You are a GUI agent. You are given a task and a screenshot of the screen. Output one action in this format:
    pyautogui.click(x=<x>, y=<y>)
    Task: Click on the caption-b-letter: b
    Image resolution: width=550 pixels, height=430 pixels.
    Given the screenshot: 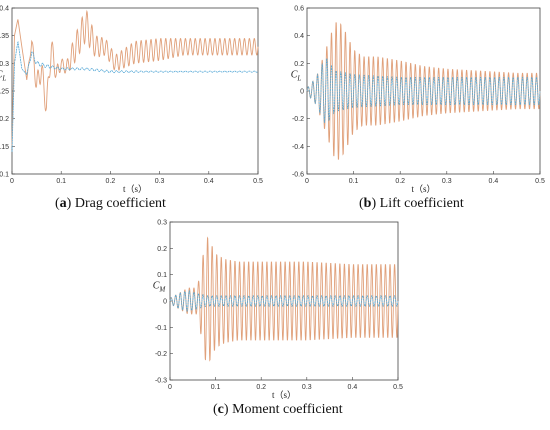 What is the action you would take?
    pyautogui.click(x=367, y=203)
    